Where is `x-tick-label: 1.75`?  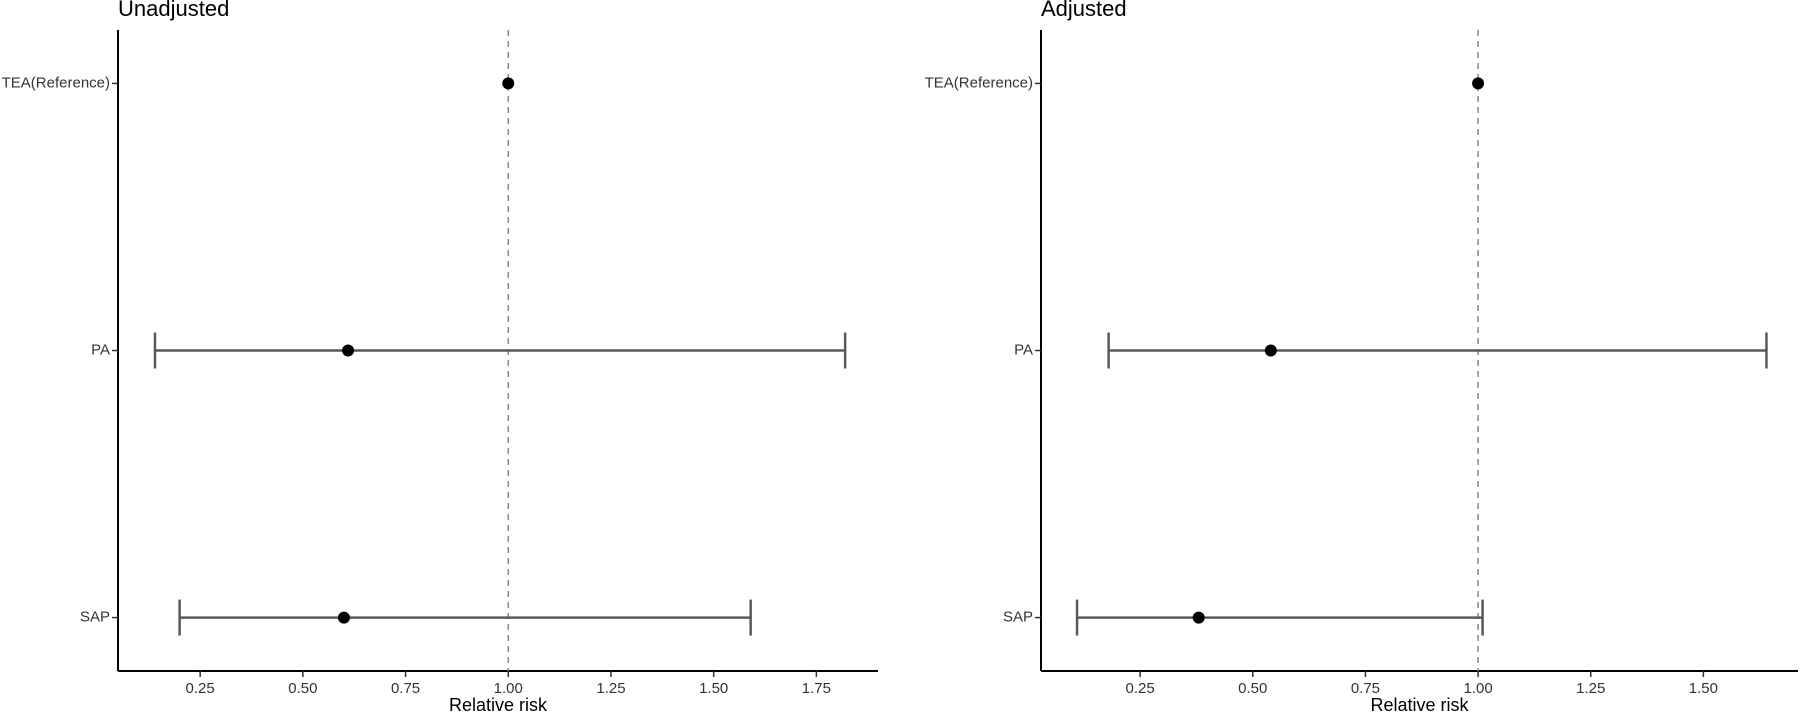 x-tick-label: 1.75 is located at coordinates (816, 688).